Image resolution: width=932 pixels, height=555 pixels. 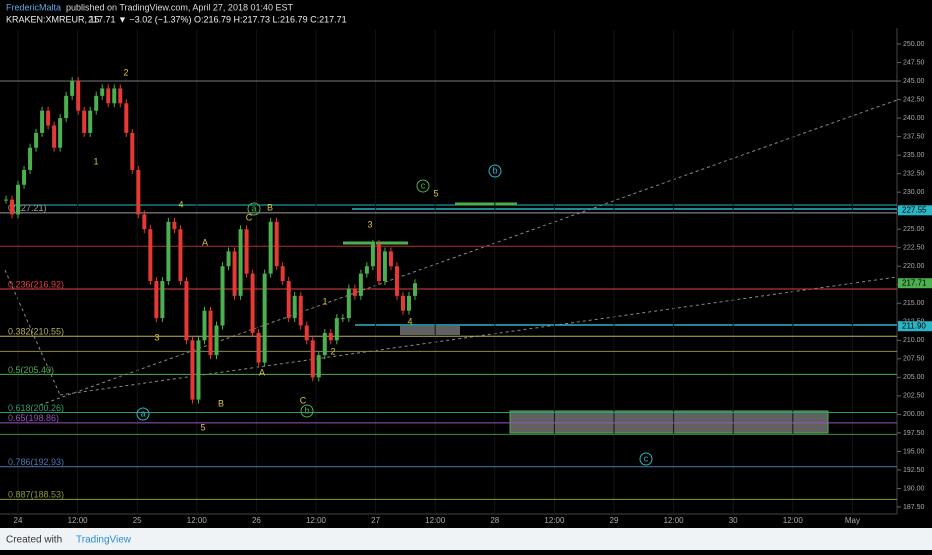 What do you see at coordinates (180, 204) in the screenshot?
I see `wave-label: 4` at bounding box center [180, 204].